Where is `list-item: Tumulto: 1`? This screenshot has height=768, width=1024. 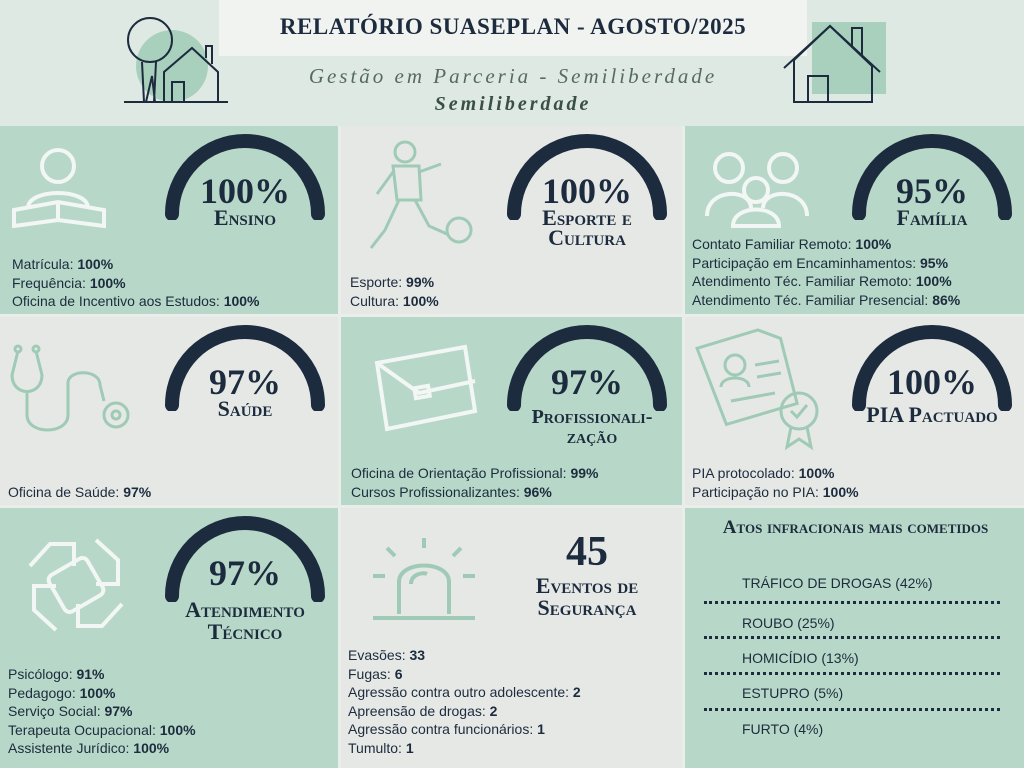 list-item: Tumulto: 1 is located at coordinates (381, 747).